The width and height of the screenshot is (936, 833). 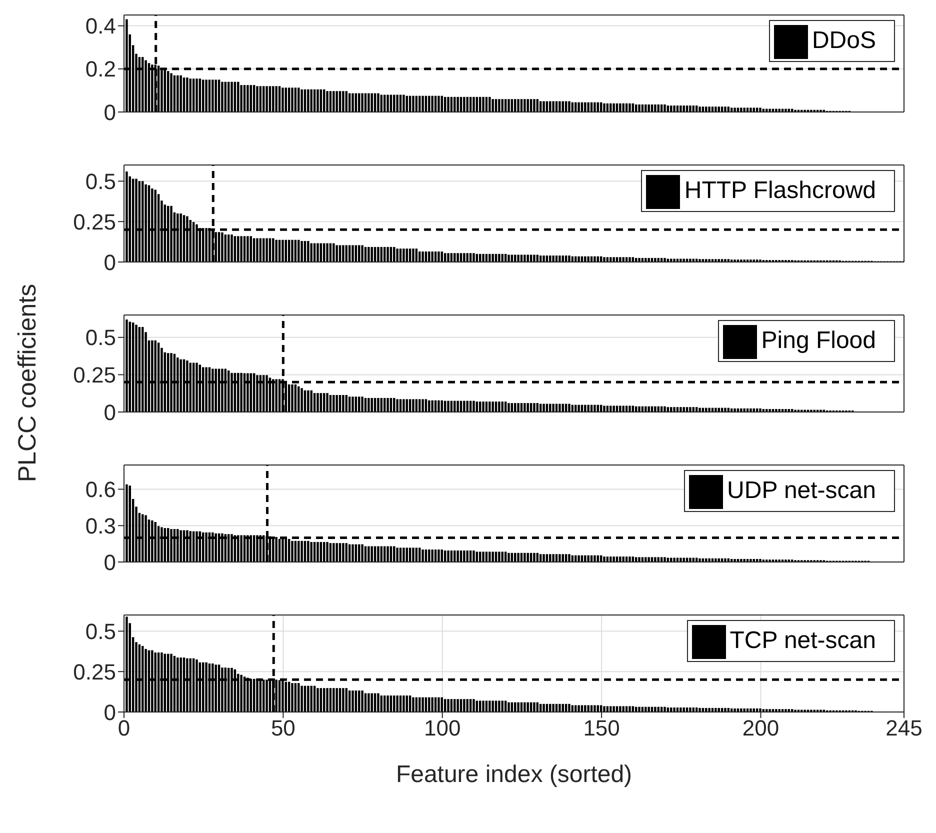 I want to click on x-tick-label: 100, so click(x=442, y=728).